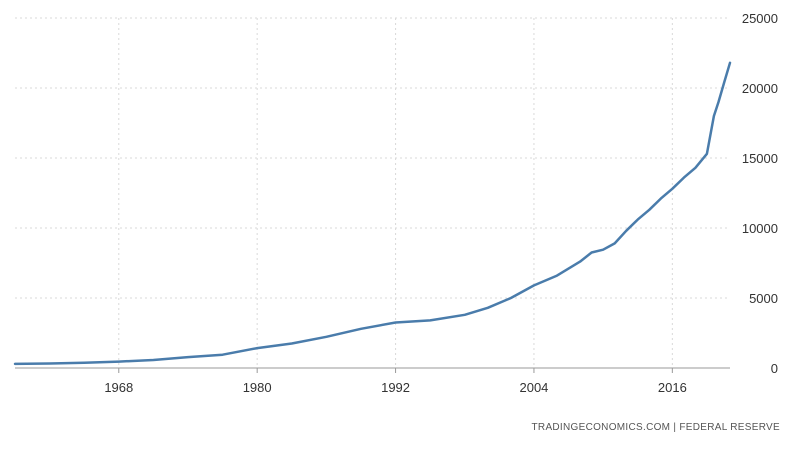 The height and width of the screenshot is (450, 800). I want to click on source-label: TRADINGECONOMICS.COM | FEDERAL RESERVE, so click(656, 427).